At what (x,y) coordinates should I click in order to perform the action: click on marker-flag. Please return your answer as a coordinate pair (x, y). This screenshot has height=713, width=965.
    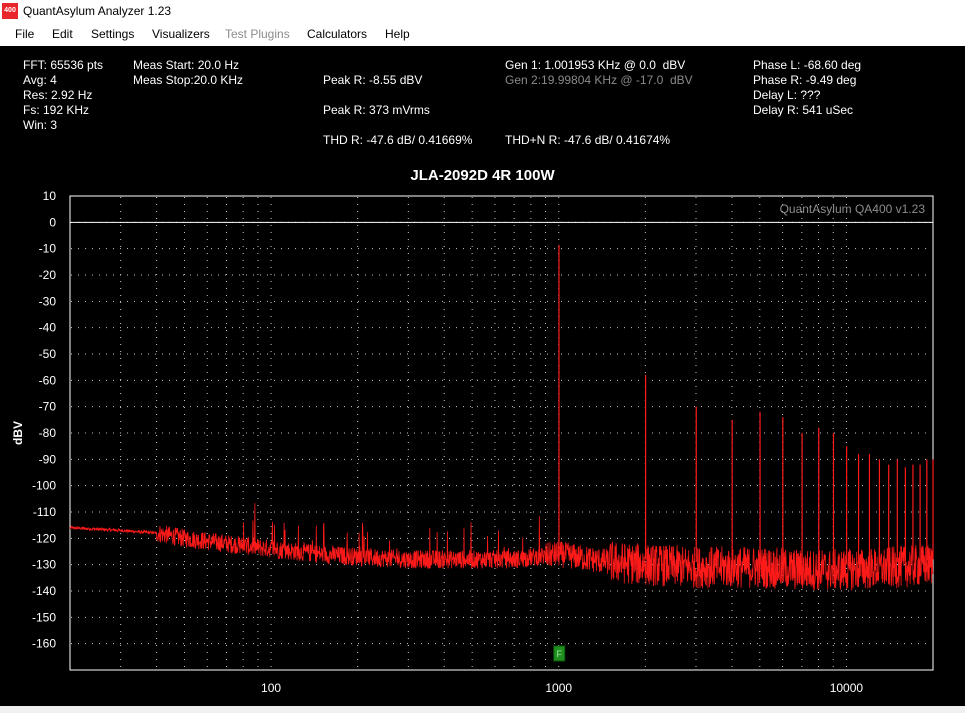
    Looking at the image, I should click on (559, 653).